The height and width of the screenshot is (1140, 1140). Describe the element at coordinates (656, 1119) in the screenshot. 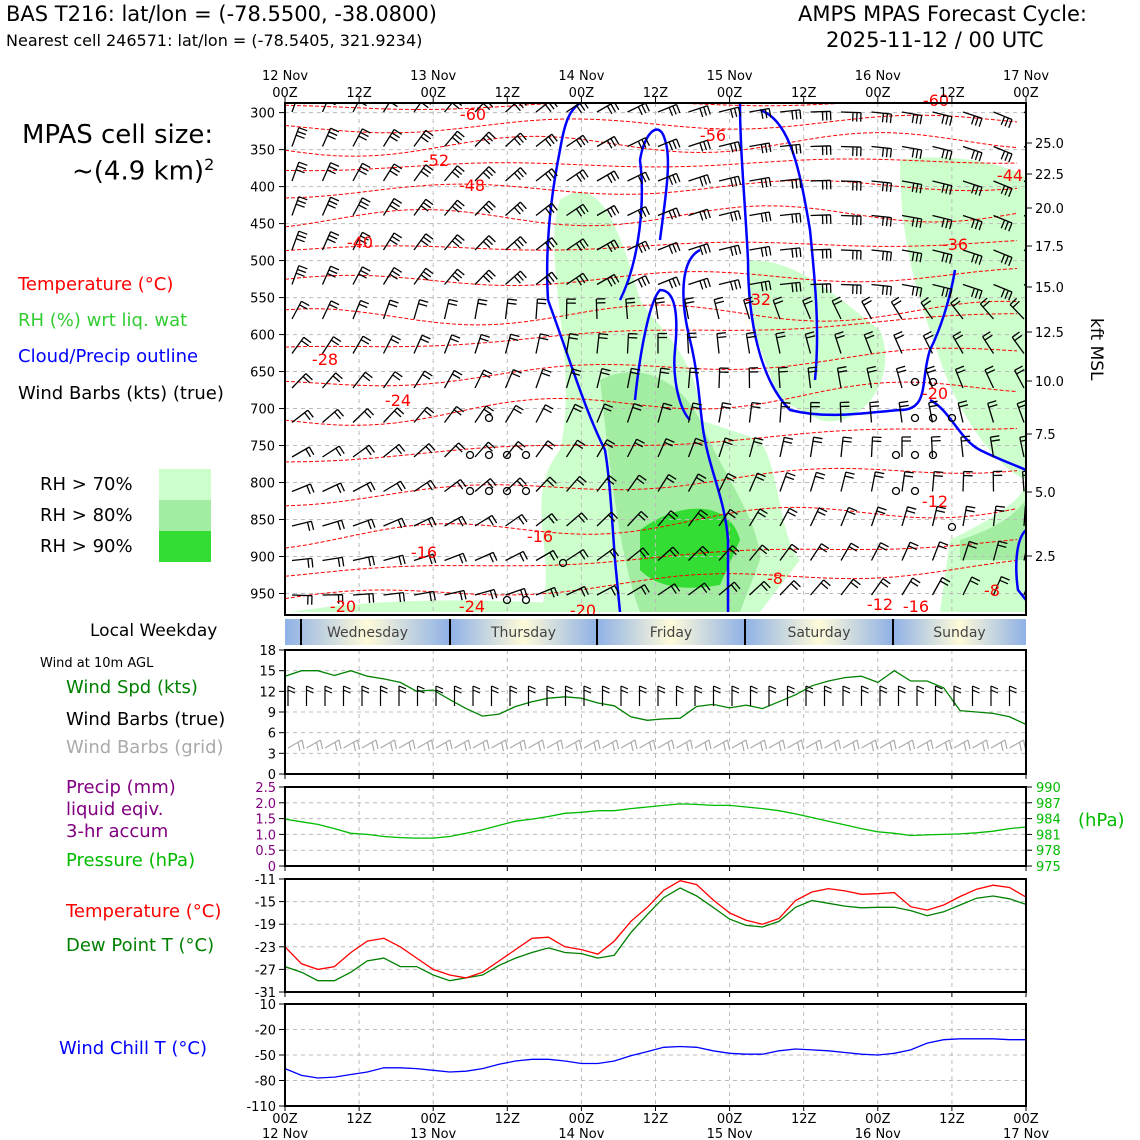

I see `bottom-hour-label: 12Z` at that location.